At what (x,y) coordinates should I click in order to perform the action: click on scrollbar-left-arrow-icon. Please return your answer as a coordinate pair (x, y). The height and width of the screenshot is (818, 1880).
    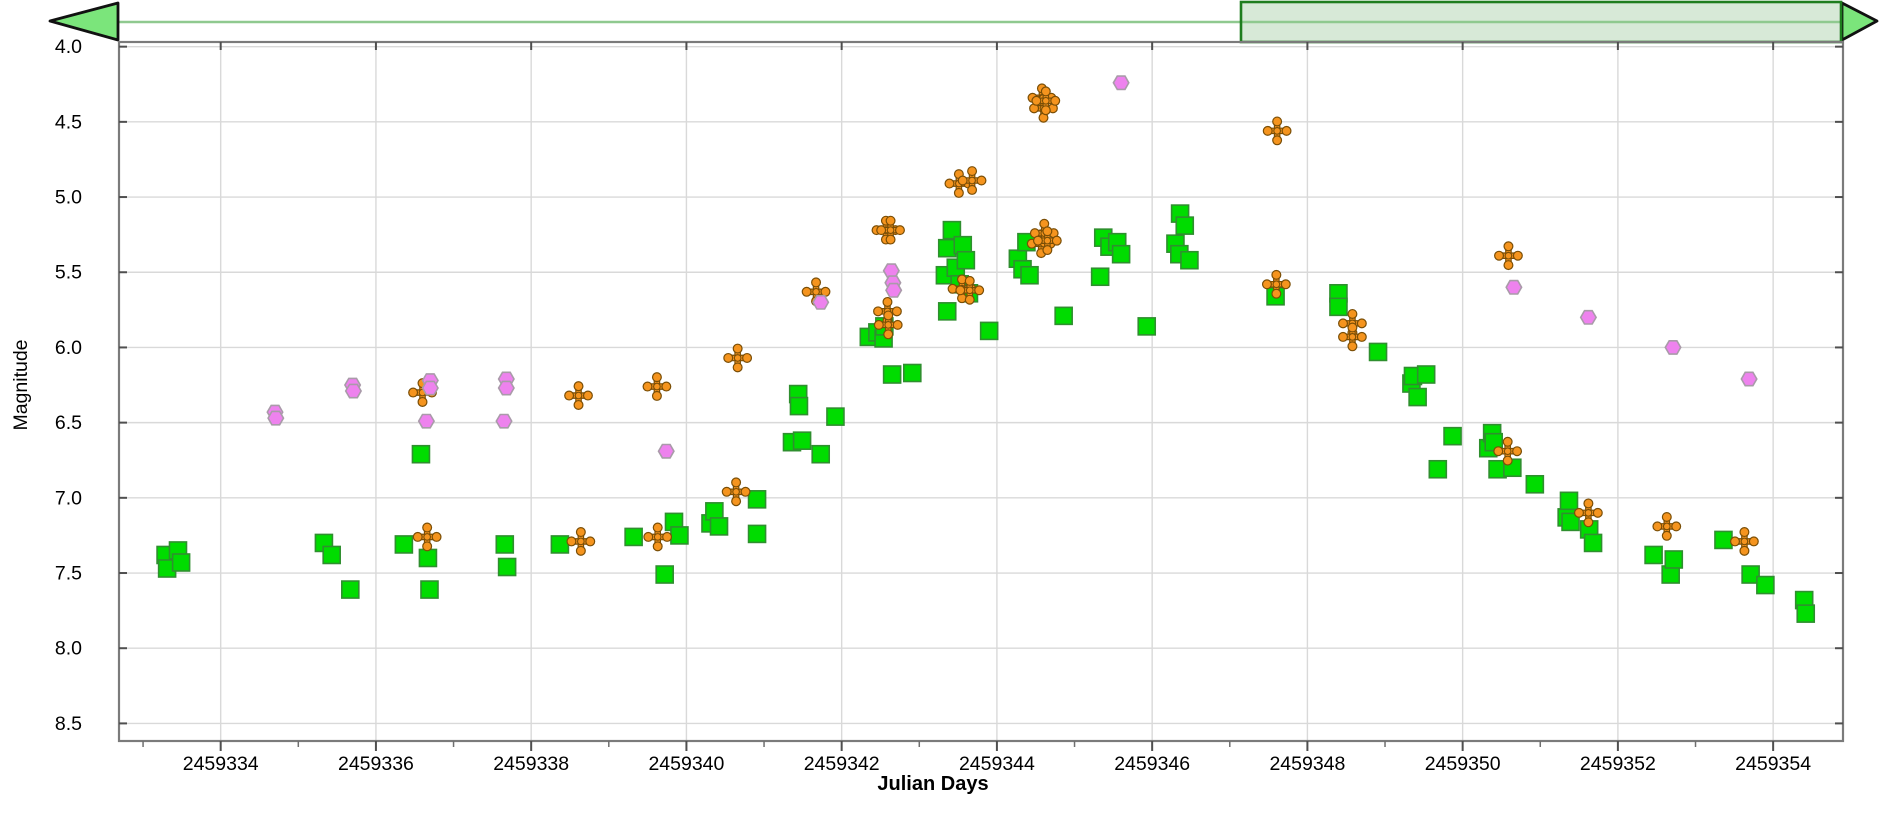
    Looking at the image, I should click on (84, 21).